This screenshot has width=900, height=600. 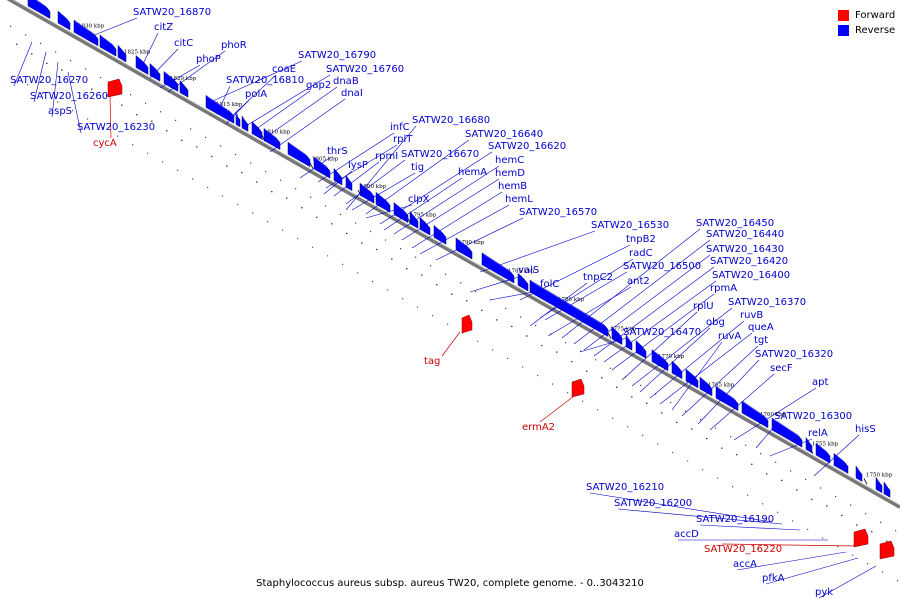 What do you see at coordinates (519, 199) in the screenshot?
I see `reverse-gene-label: hemL` at bounding box center [519, 199].